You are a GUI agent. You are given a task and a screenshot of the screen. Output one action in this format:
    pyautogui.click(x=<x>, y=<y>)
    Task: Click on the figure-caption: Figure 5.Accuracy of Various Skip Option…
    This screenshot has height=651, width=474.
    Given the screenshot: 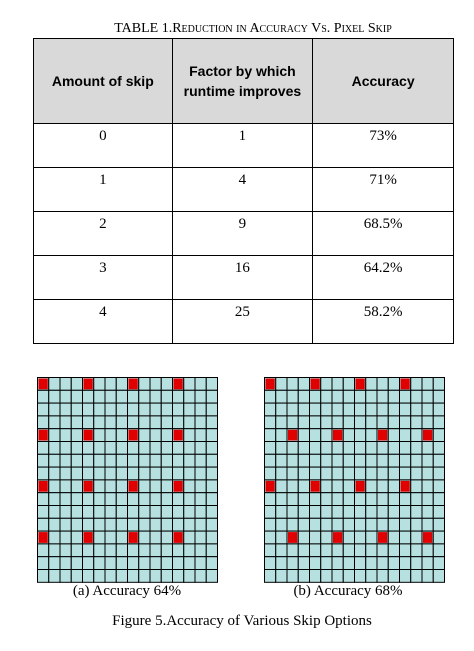 What is the action you would take?
    pyautogui.click(x=242, y=621)
    